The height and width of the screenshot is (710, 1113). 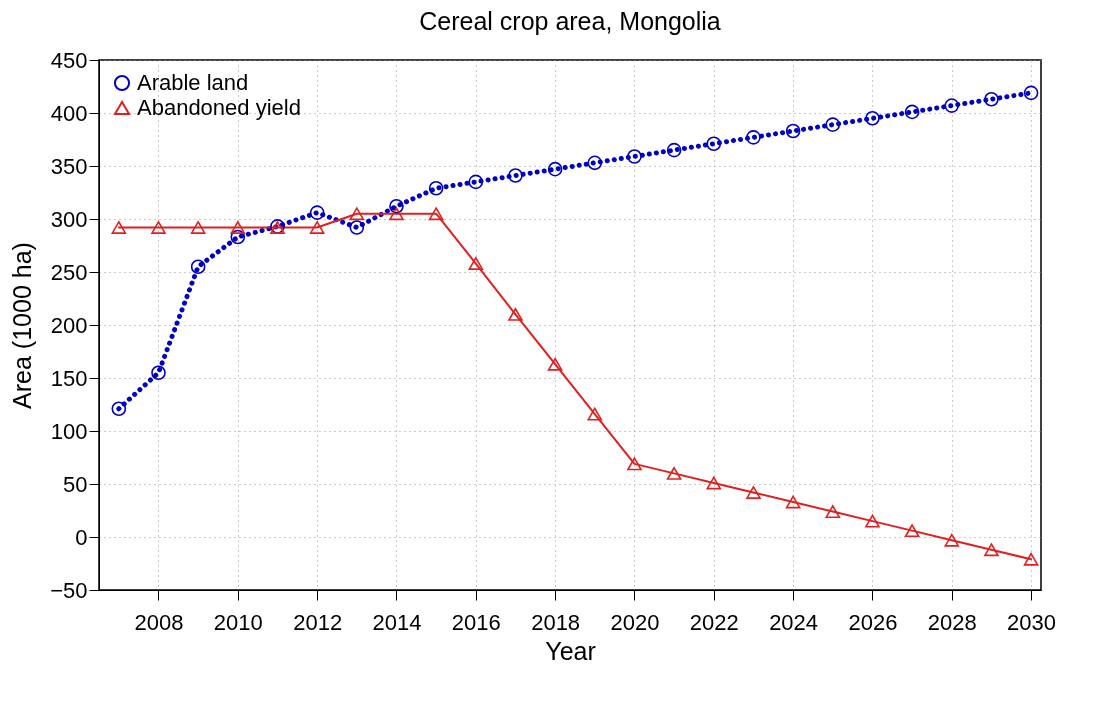 I want to click on x-tick-label: 2016, so click(x=476, y=622).